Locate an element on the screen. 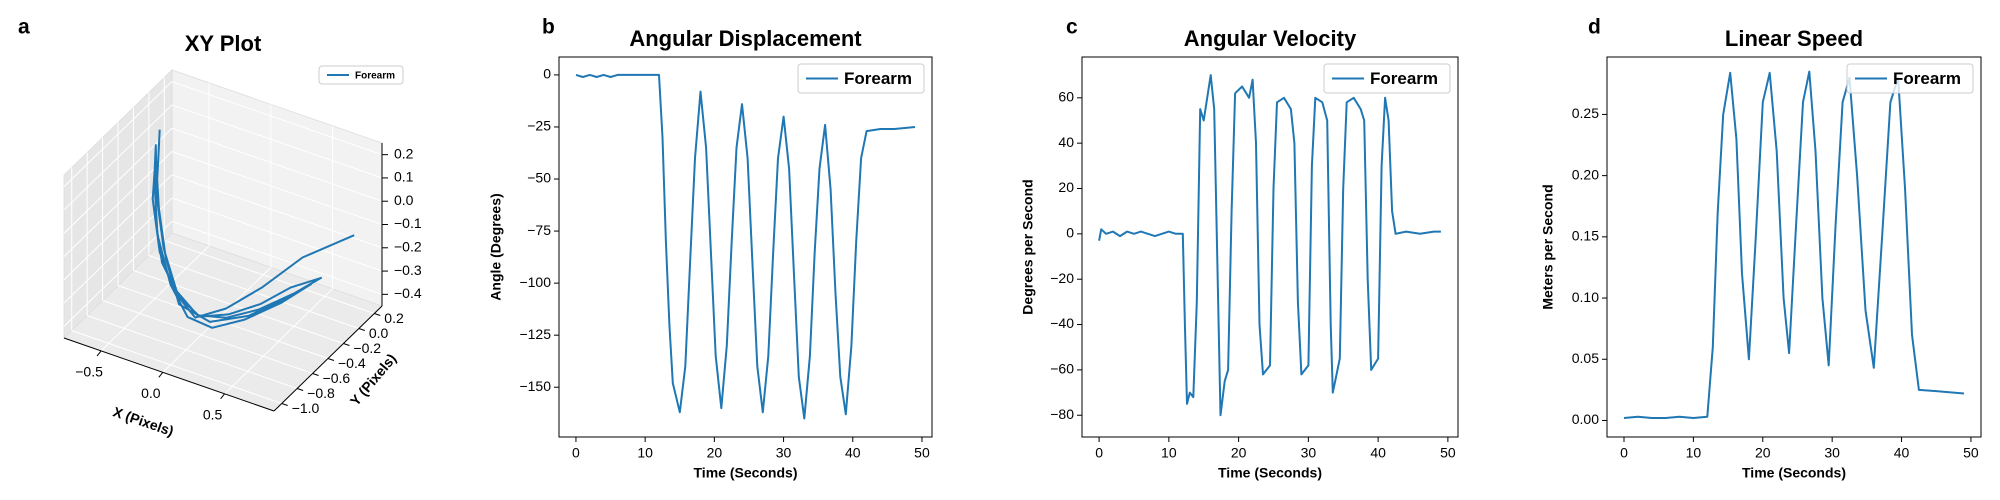  z-tick-label: −0.2 is located at coordinates (408, 246).